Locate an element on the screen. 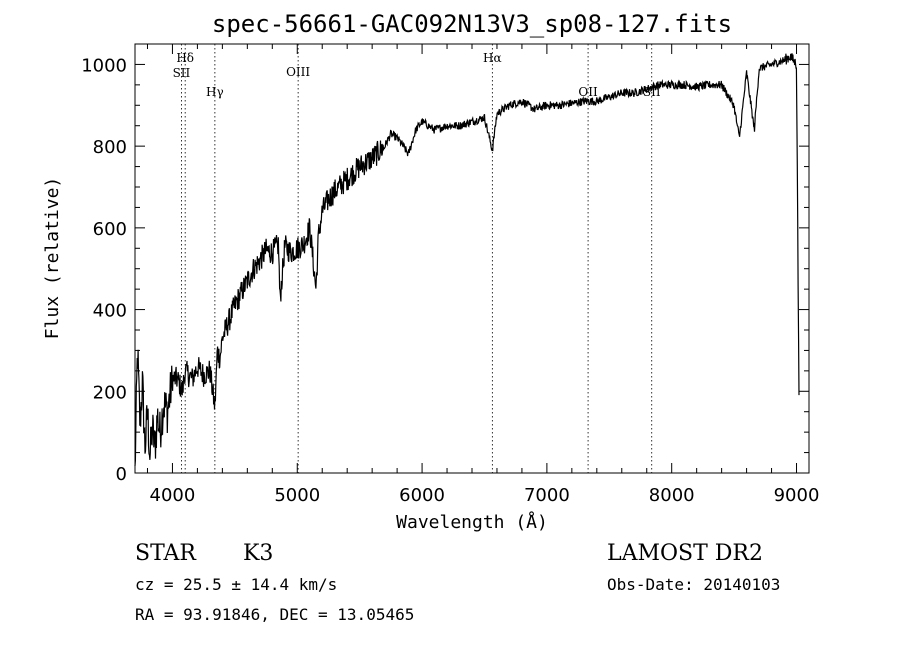  velocity-label: cz = 25.5 ± 14.4 km/s is located at coordinates (236, 584).